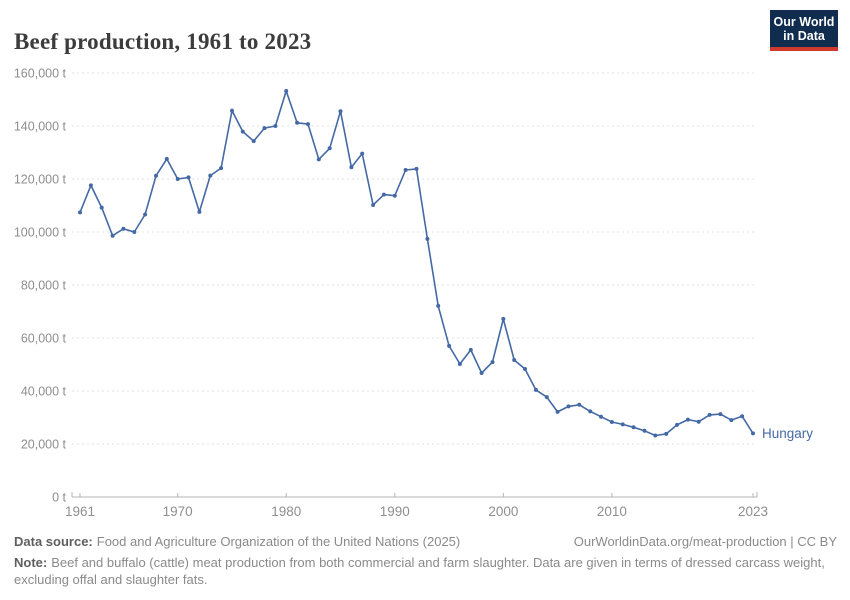 The height and width of the screenshot is (600, 850). I want to click on y-tick-label: 140,000 t, so click(40, 127).